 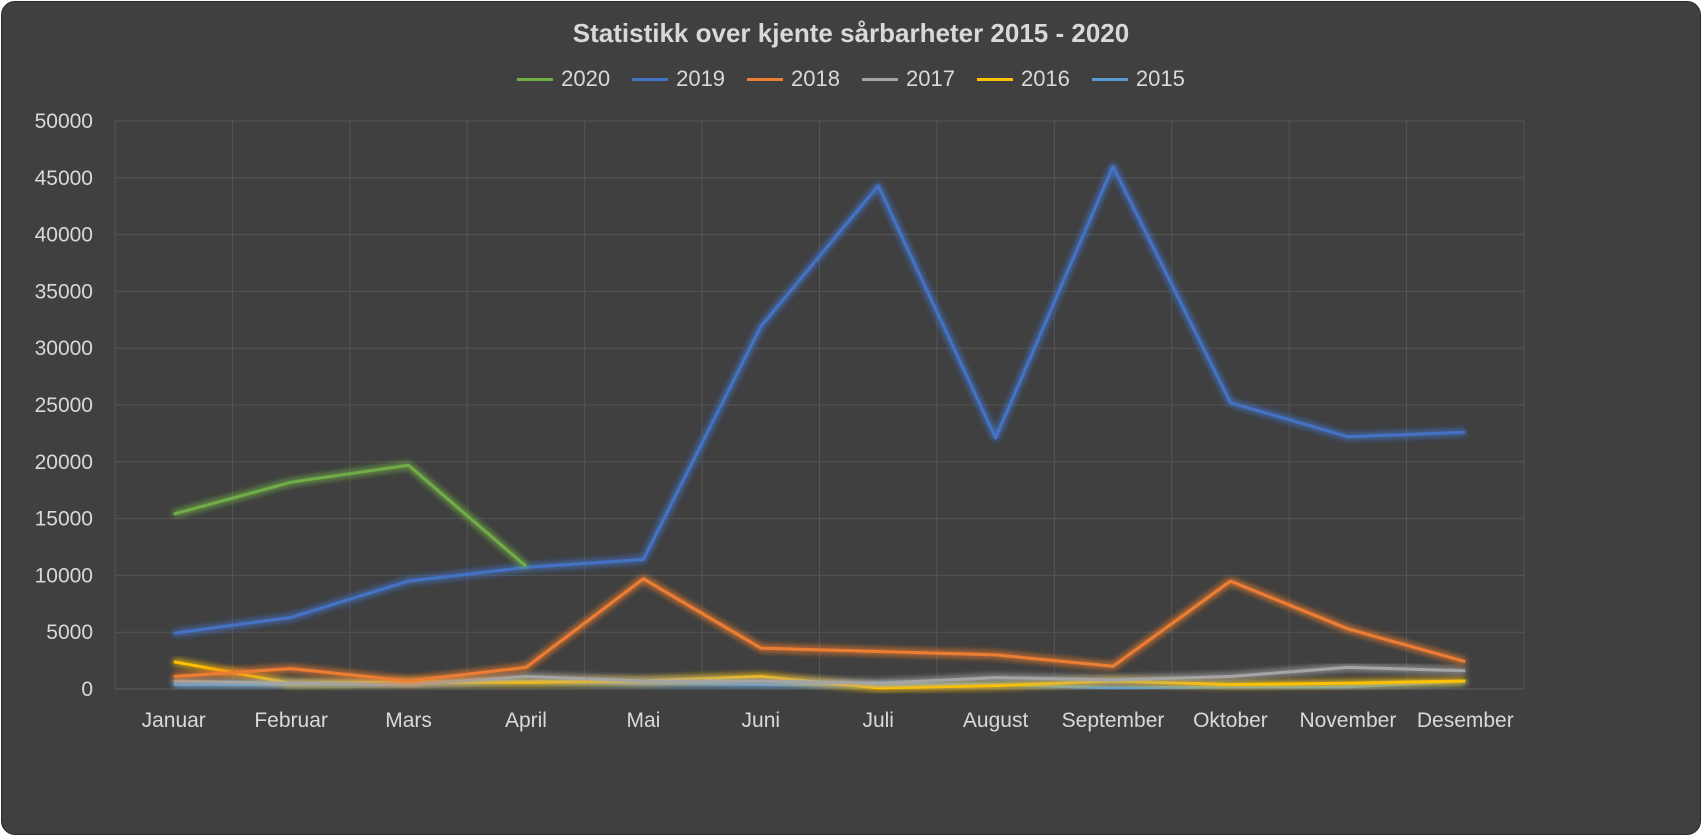 What do you see at coordinates (64, 235) in the screenshot?
I see `y-tick-label: 40000` at bounding box center [64, 235].